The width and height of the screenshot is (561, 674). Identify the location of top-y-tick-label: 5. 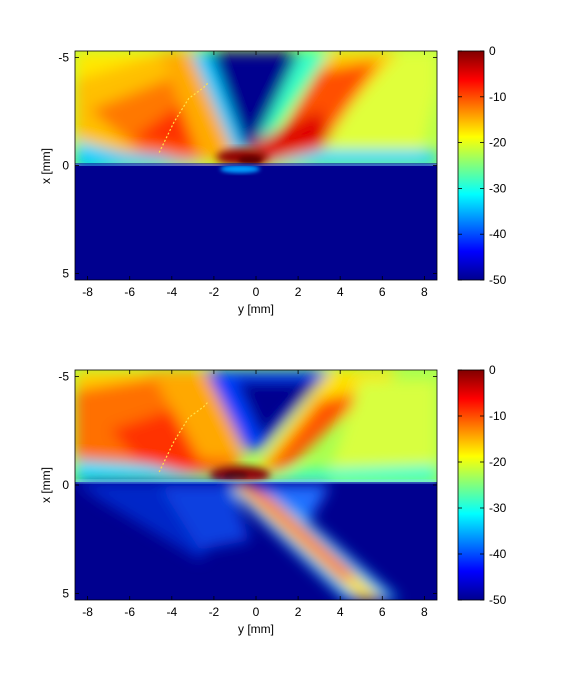
(65, 274).